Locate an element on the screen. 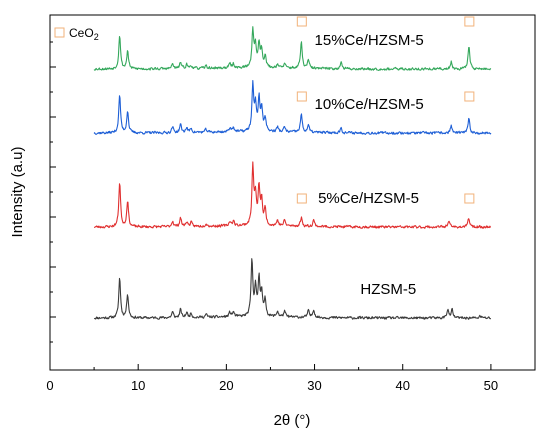 The image size is (550, 440). x-tick-label: 0 is located at coordinates (49, 385).